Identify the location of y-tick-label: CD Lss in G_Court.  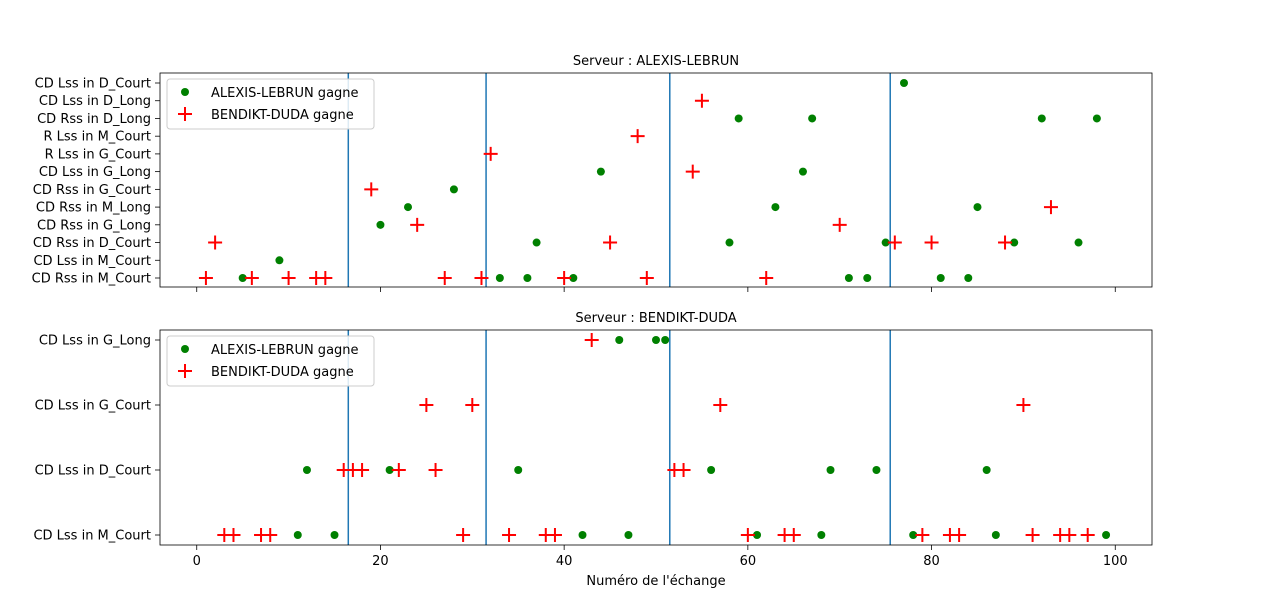
(93, 406).